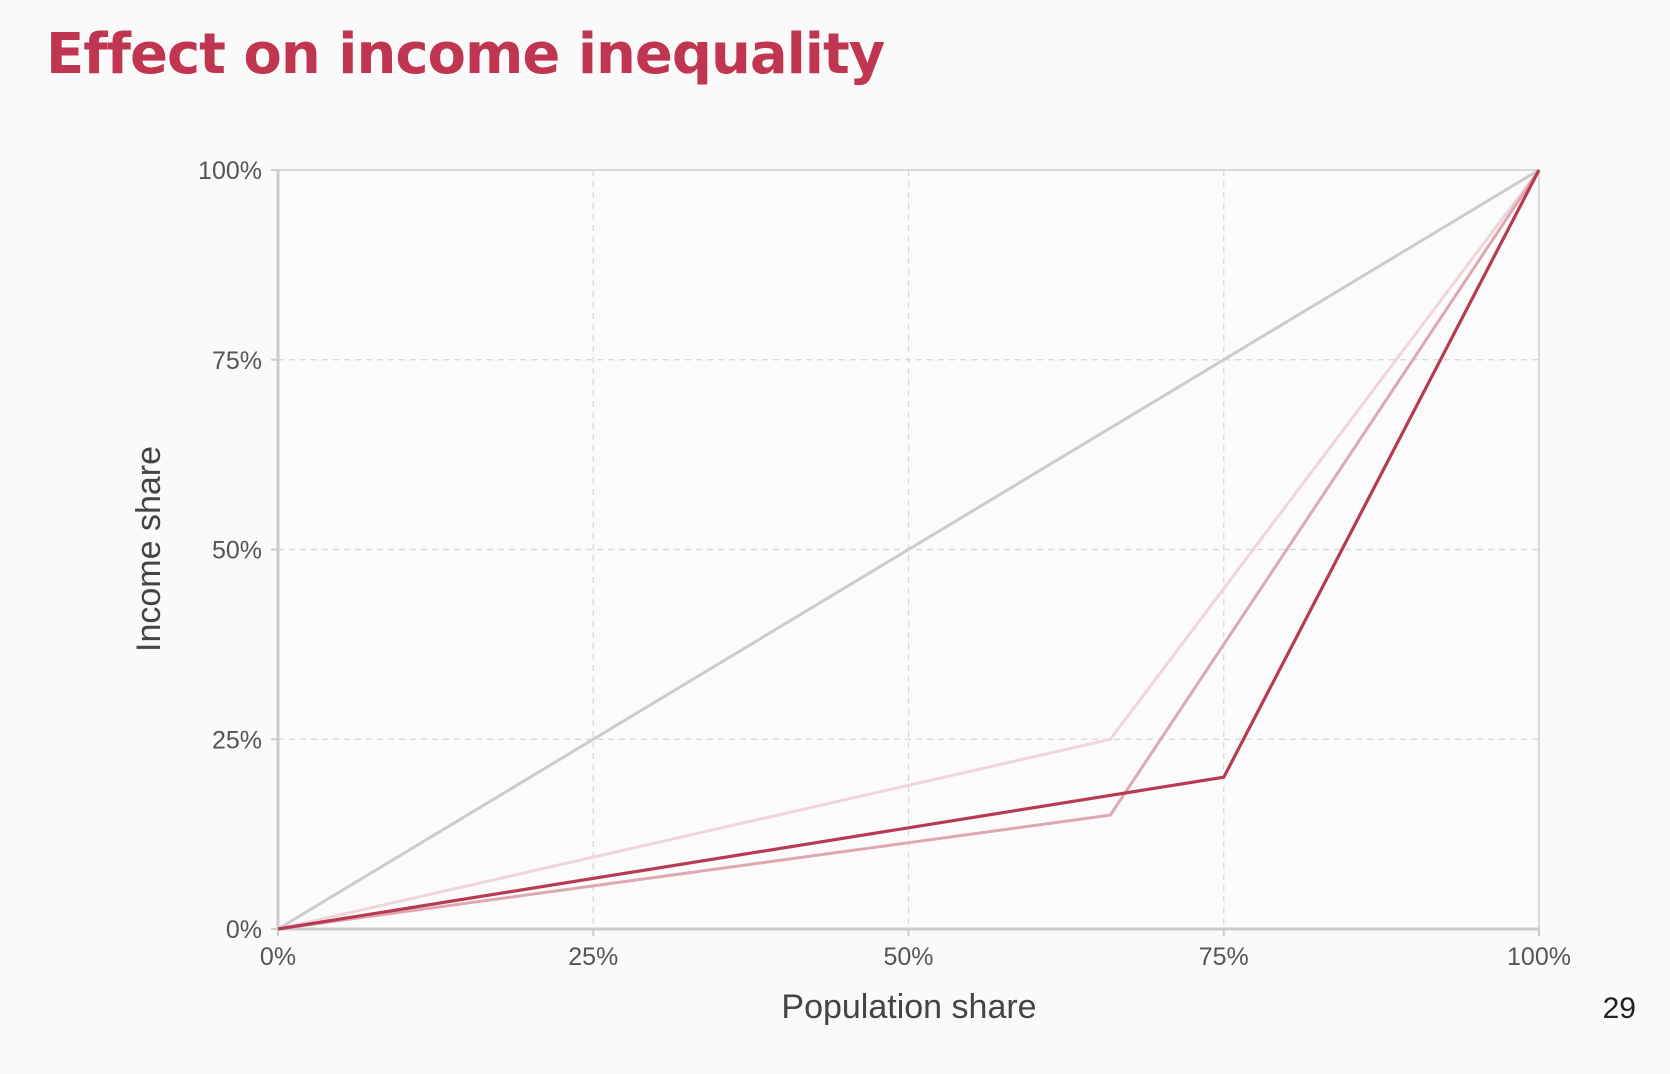 This screenshot has width=1670, height=1074. What do you see at coordinates (278, 957) in the screenshot?
I see `x-tick-label: 0%` at bounding box center [278, 957].